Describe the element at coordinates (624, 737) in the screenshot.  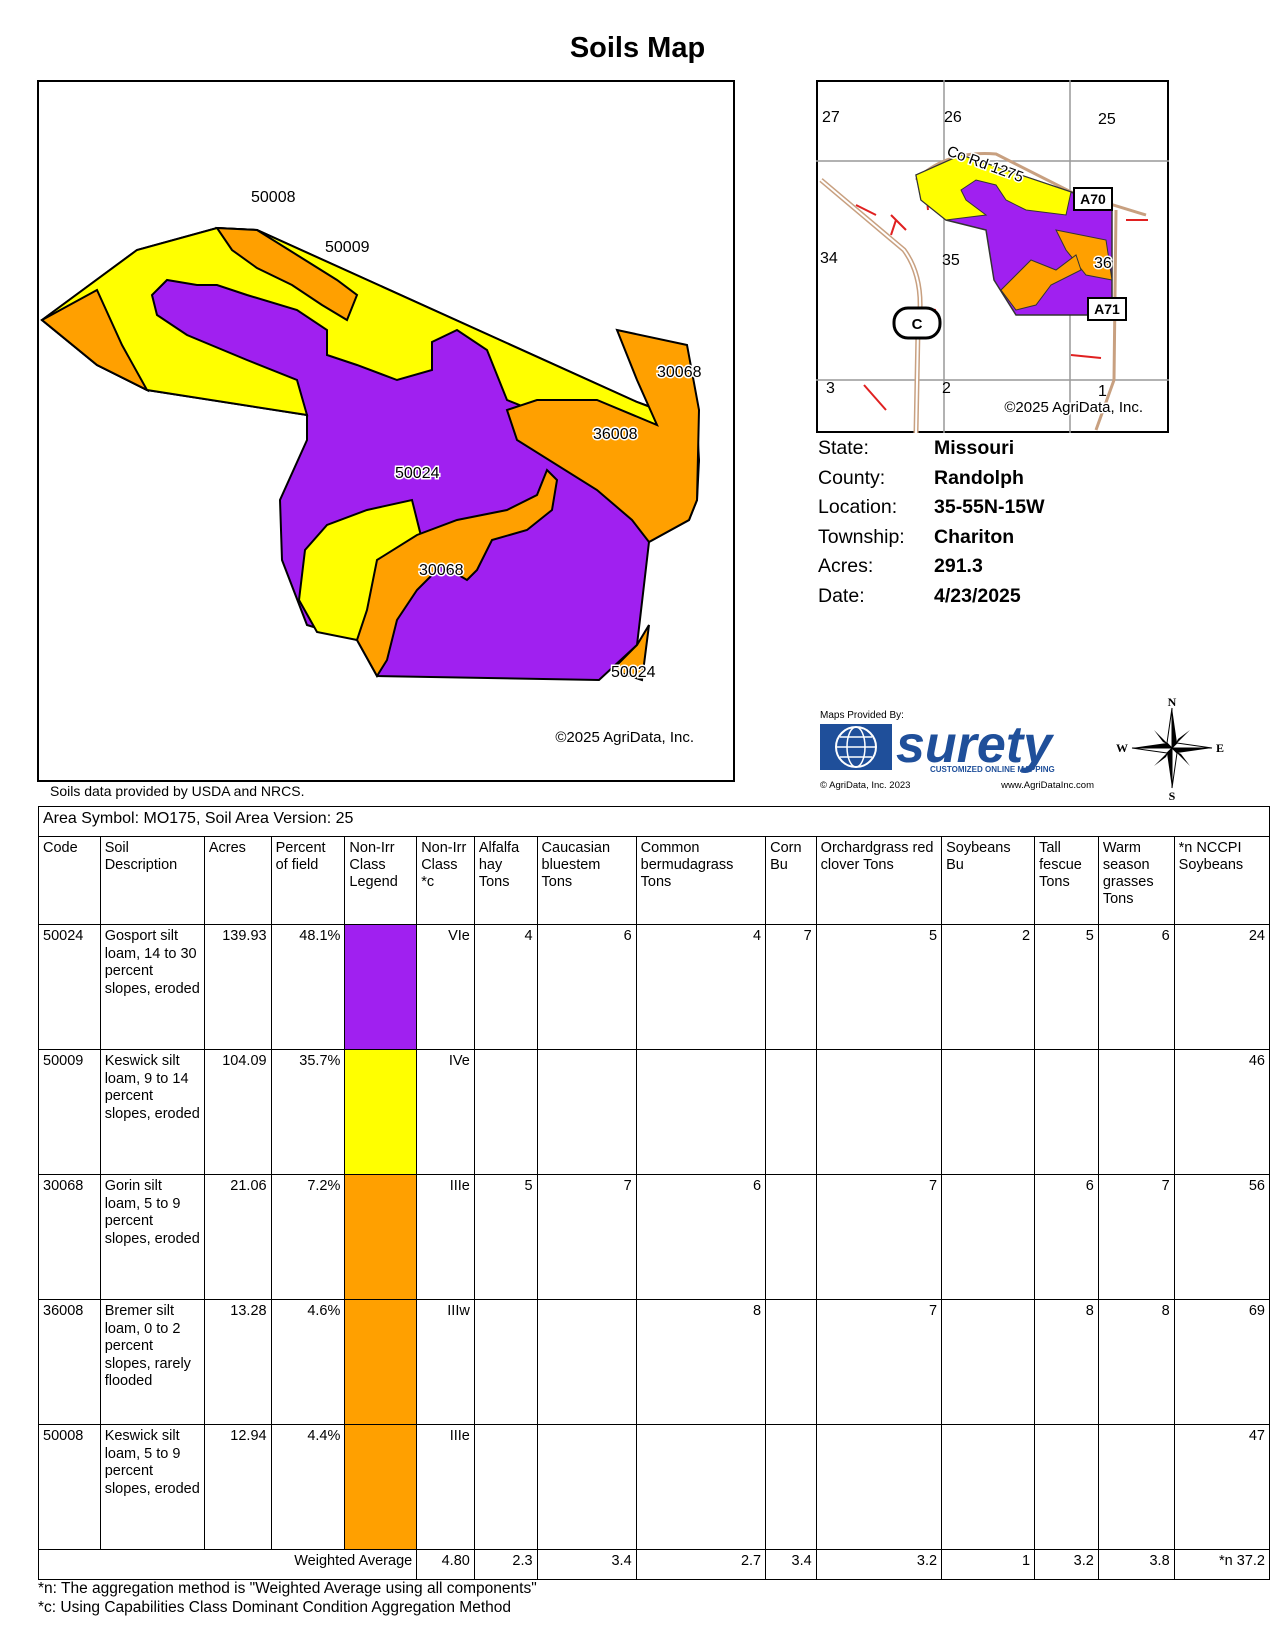
I see `map-copyright: ©2025 AgriData, Inc.` at that location.